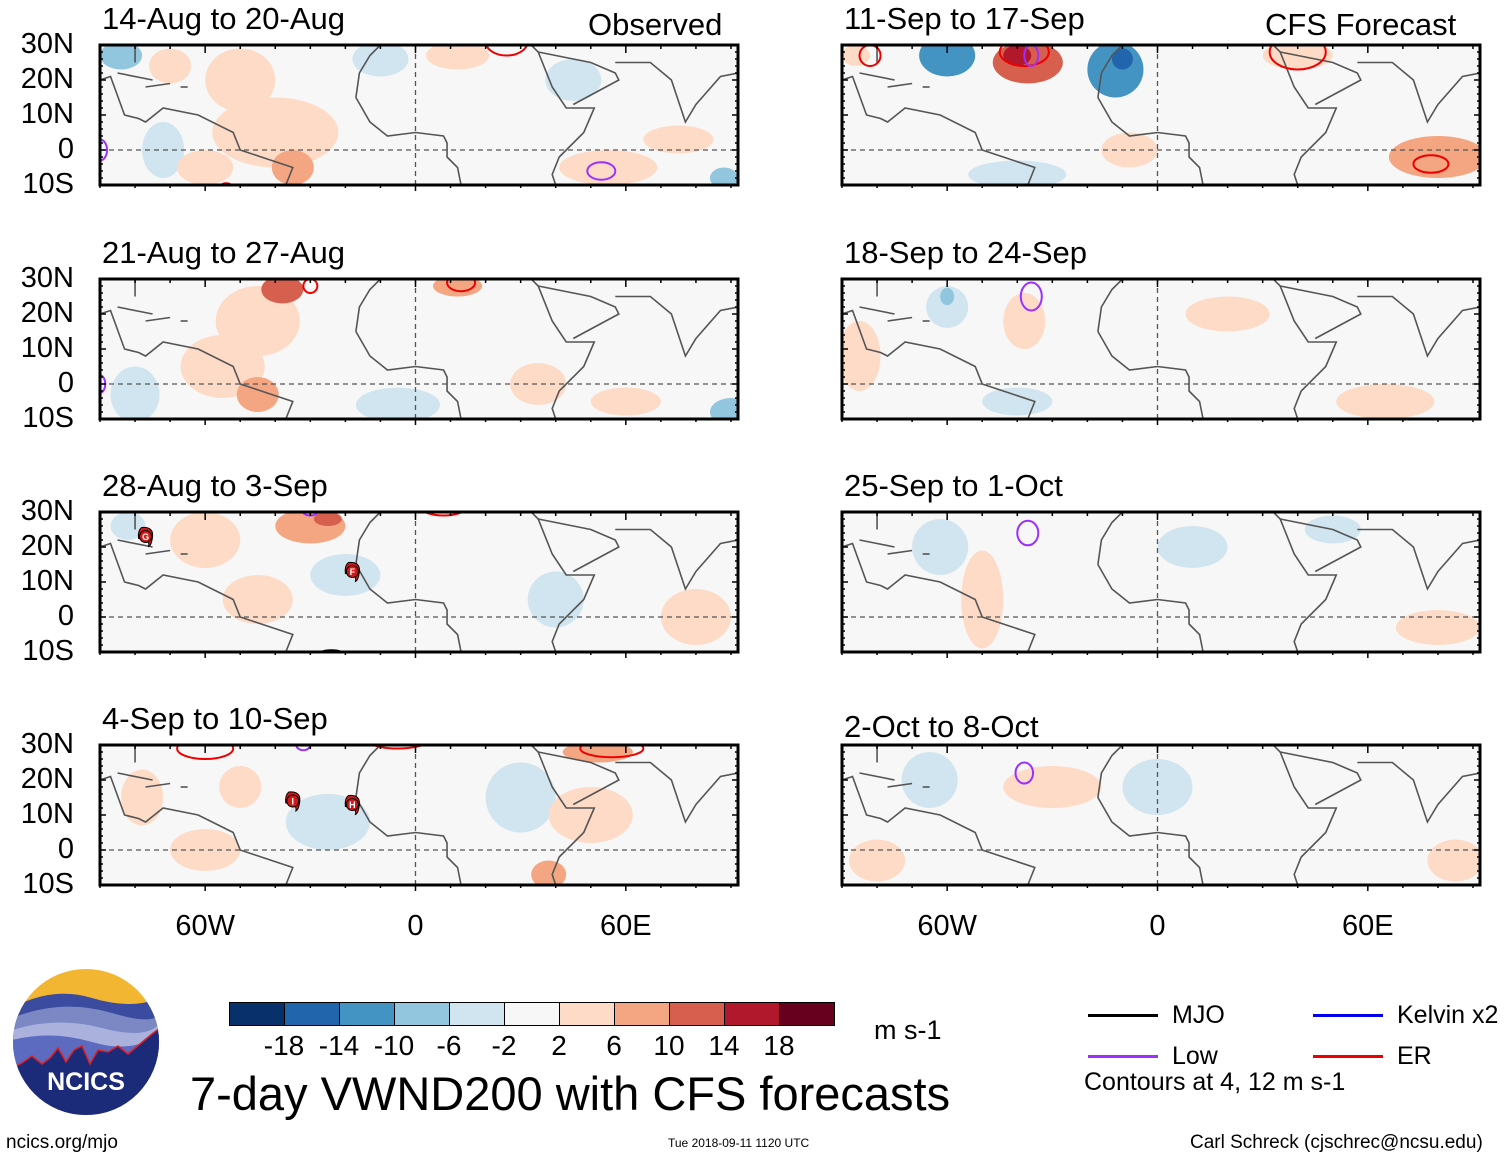  Describe the element at coordinates (1414, 1056) in the screenshot. I see `legend-label: ER` at that location.